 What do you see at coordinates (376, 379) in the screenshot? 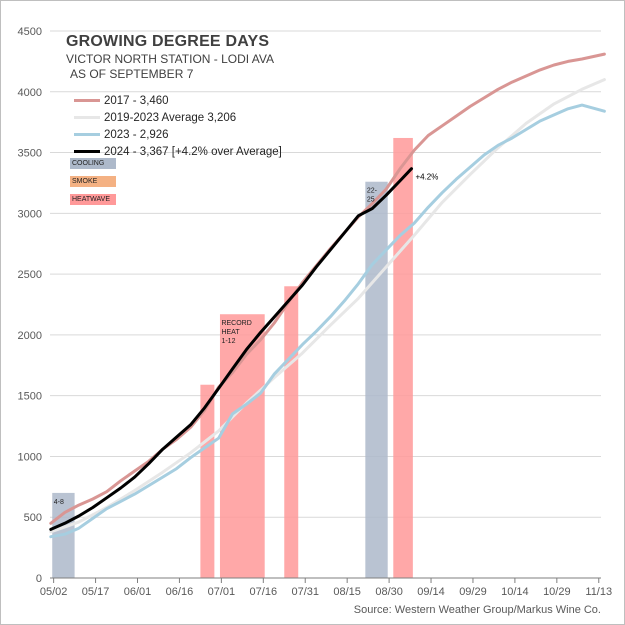
I see `event-bar-cooling` at bounding box center [376, 379].